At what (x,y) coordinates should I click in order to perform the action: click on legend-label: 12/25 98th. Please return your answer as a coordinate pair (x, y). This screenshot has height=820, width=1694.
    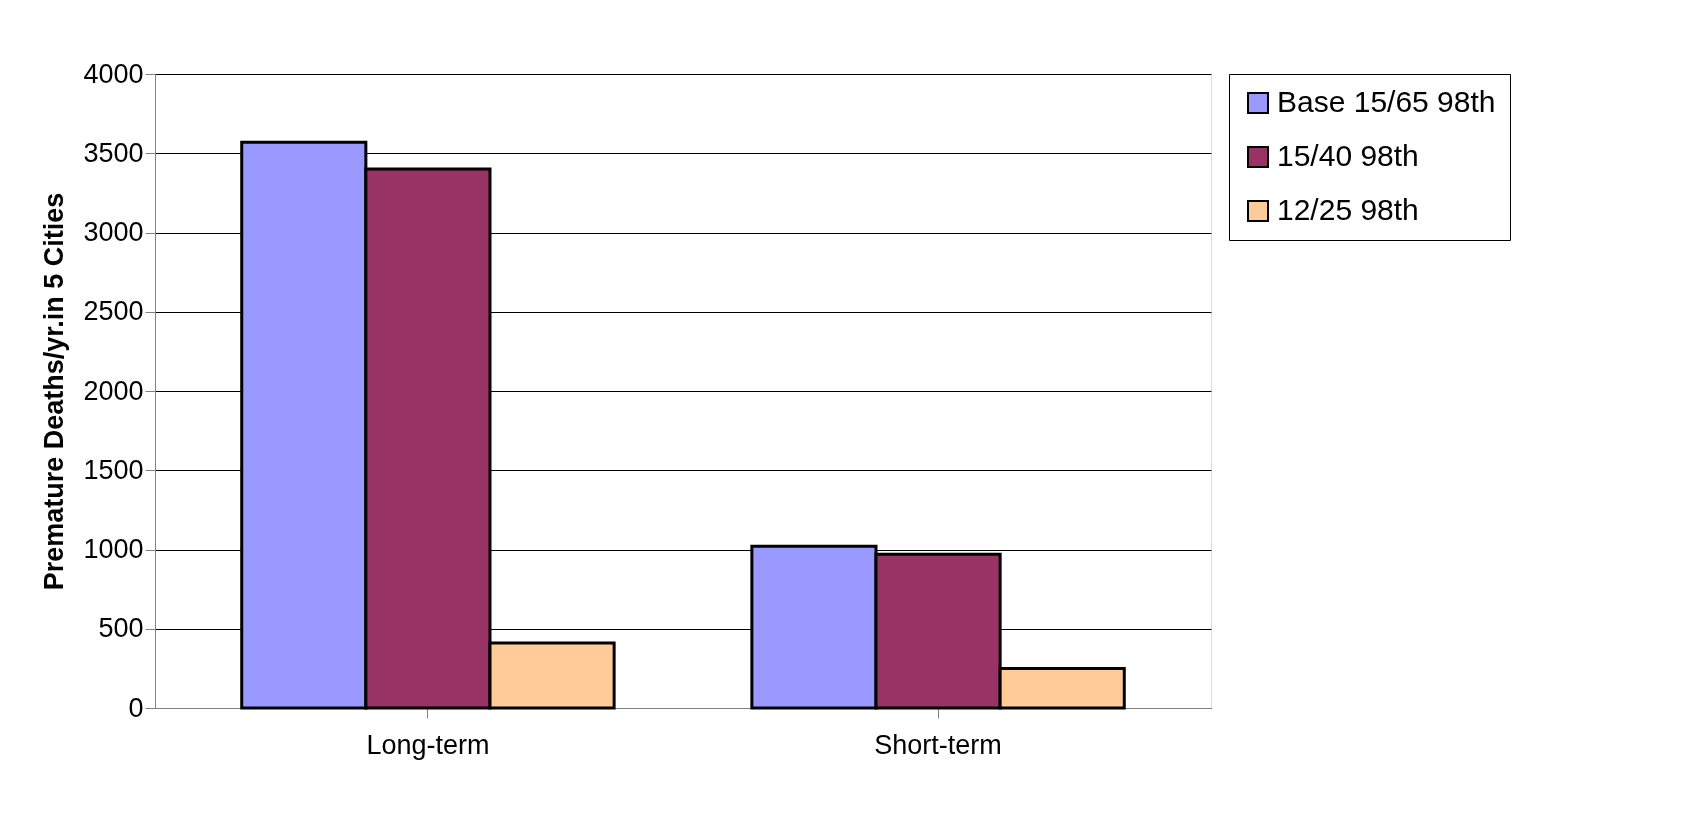
    Looking at the image, I should click on (1348, 209).